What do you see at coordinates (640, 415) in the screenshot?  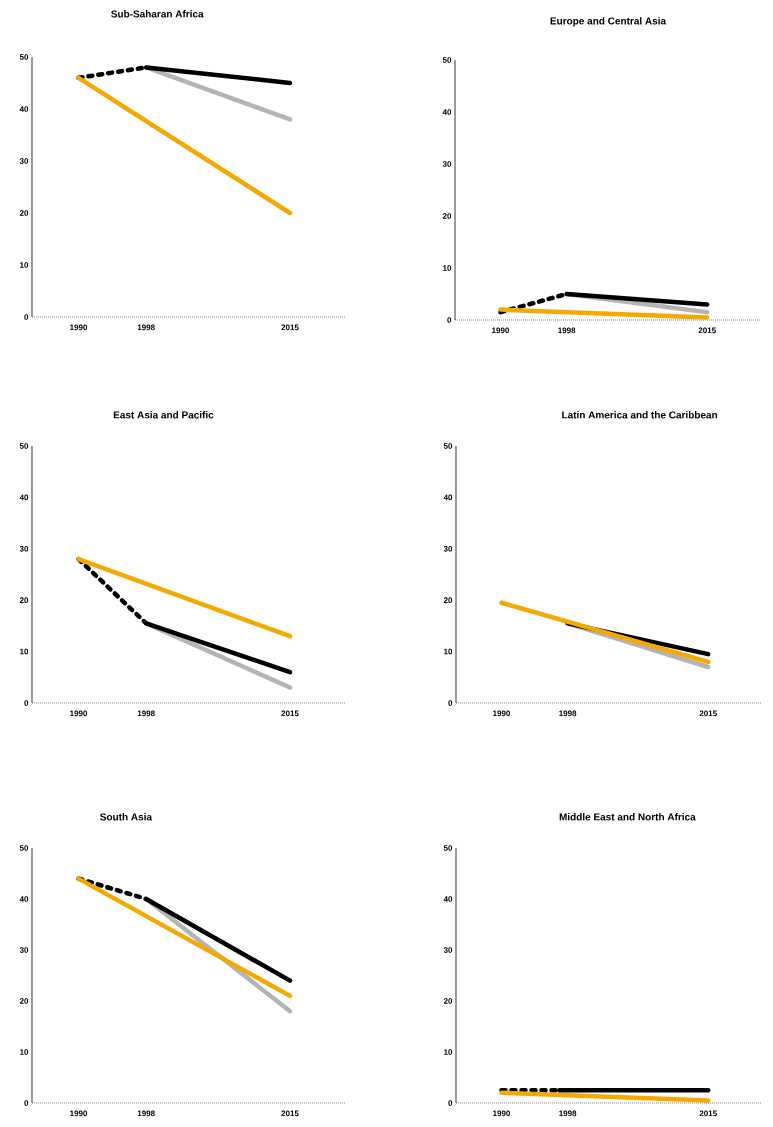 I see `chart-title: Latin America and the Caribbean` at bounding box center [640, 415].